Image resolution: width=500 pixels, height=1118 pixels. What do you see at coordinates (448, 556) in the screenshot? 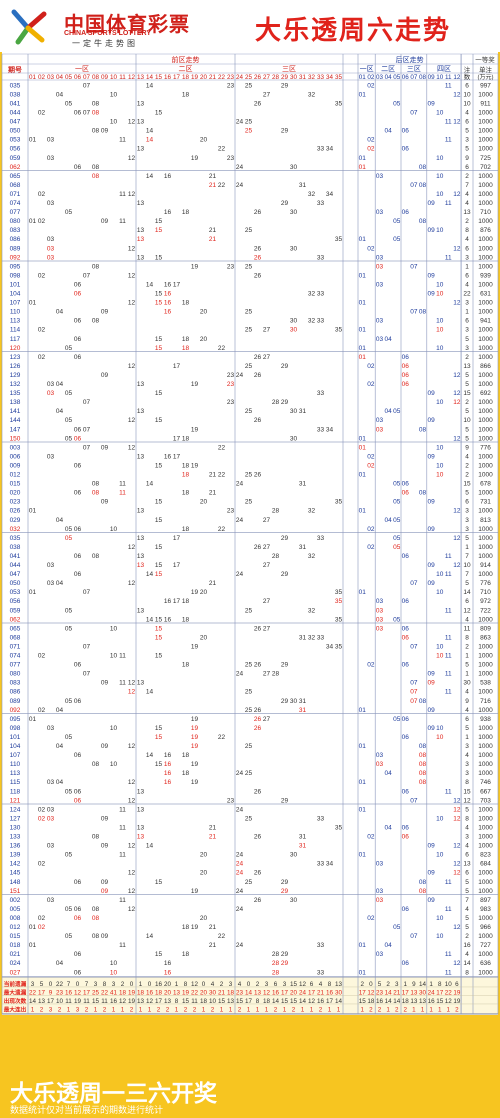
I see `back-number-mark: 11` at bounding box center [448, 556].